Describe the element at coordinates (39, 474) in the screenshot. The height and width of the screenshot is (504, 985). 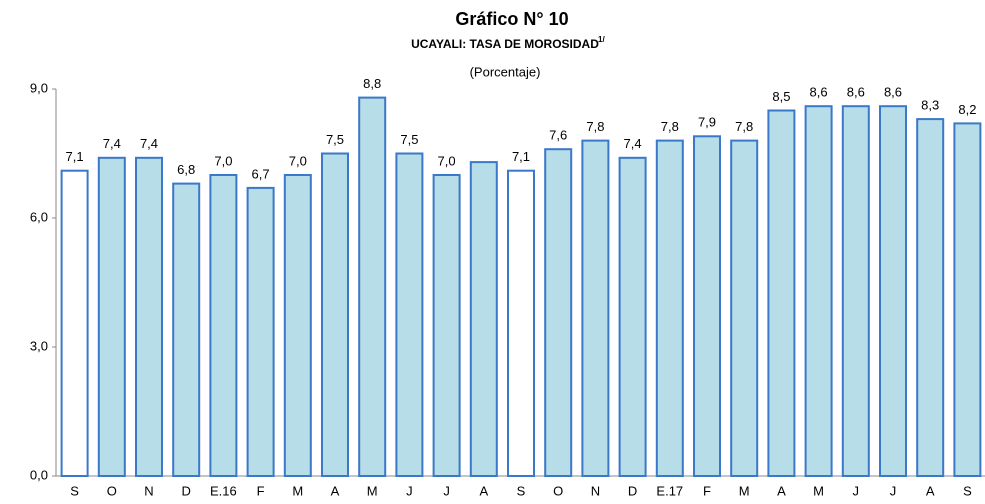
I see `y-tick-label: 0,0` at that location.